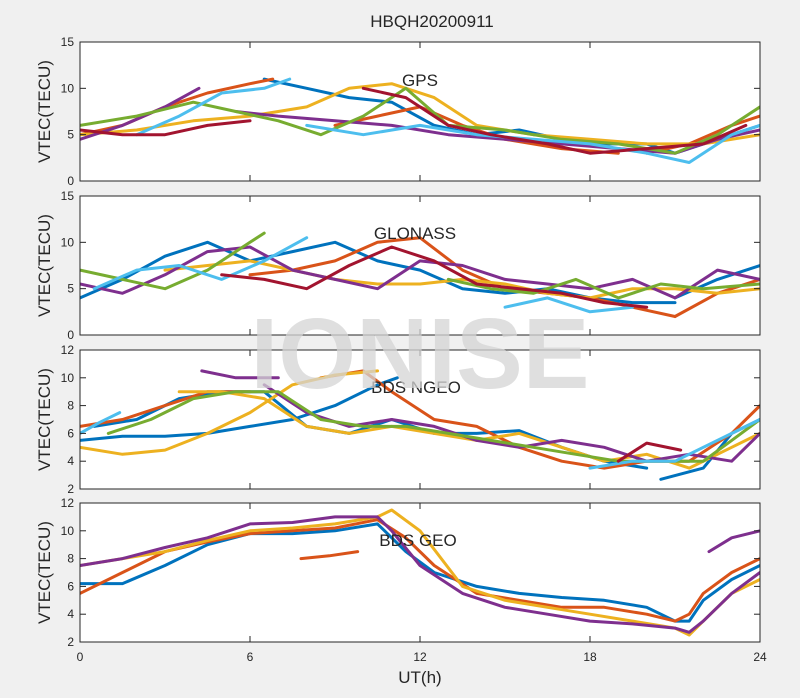 The width and height of the screenshot is (800, 698). What do you see at coordinates (760, 657) in the screenshot?
I see `x-tick-label: 24` at bounding box center [760, 657].